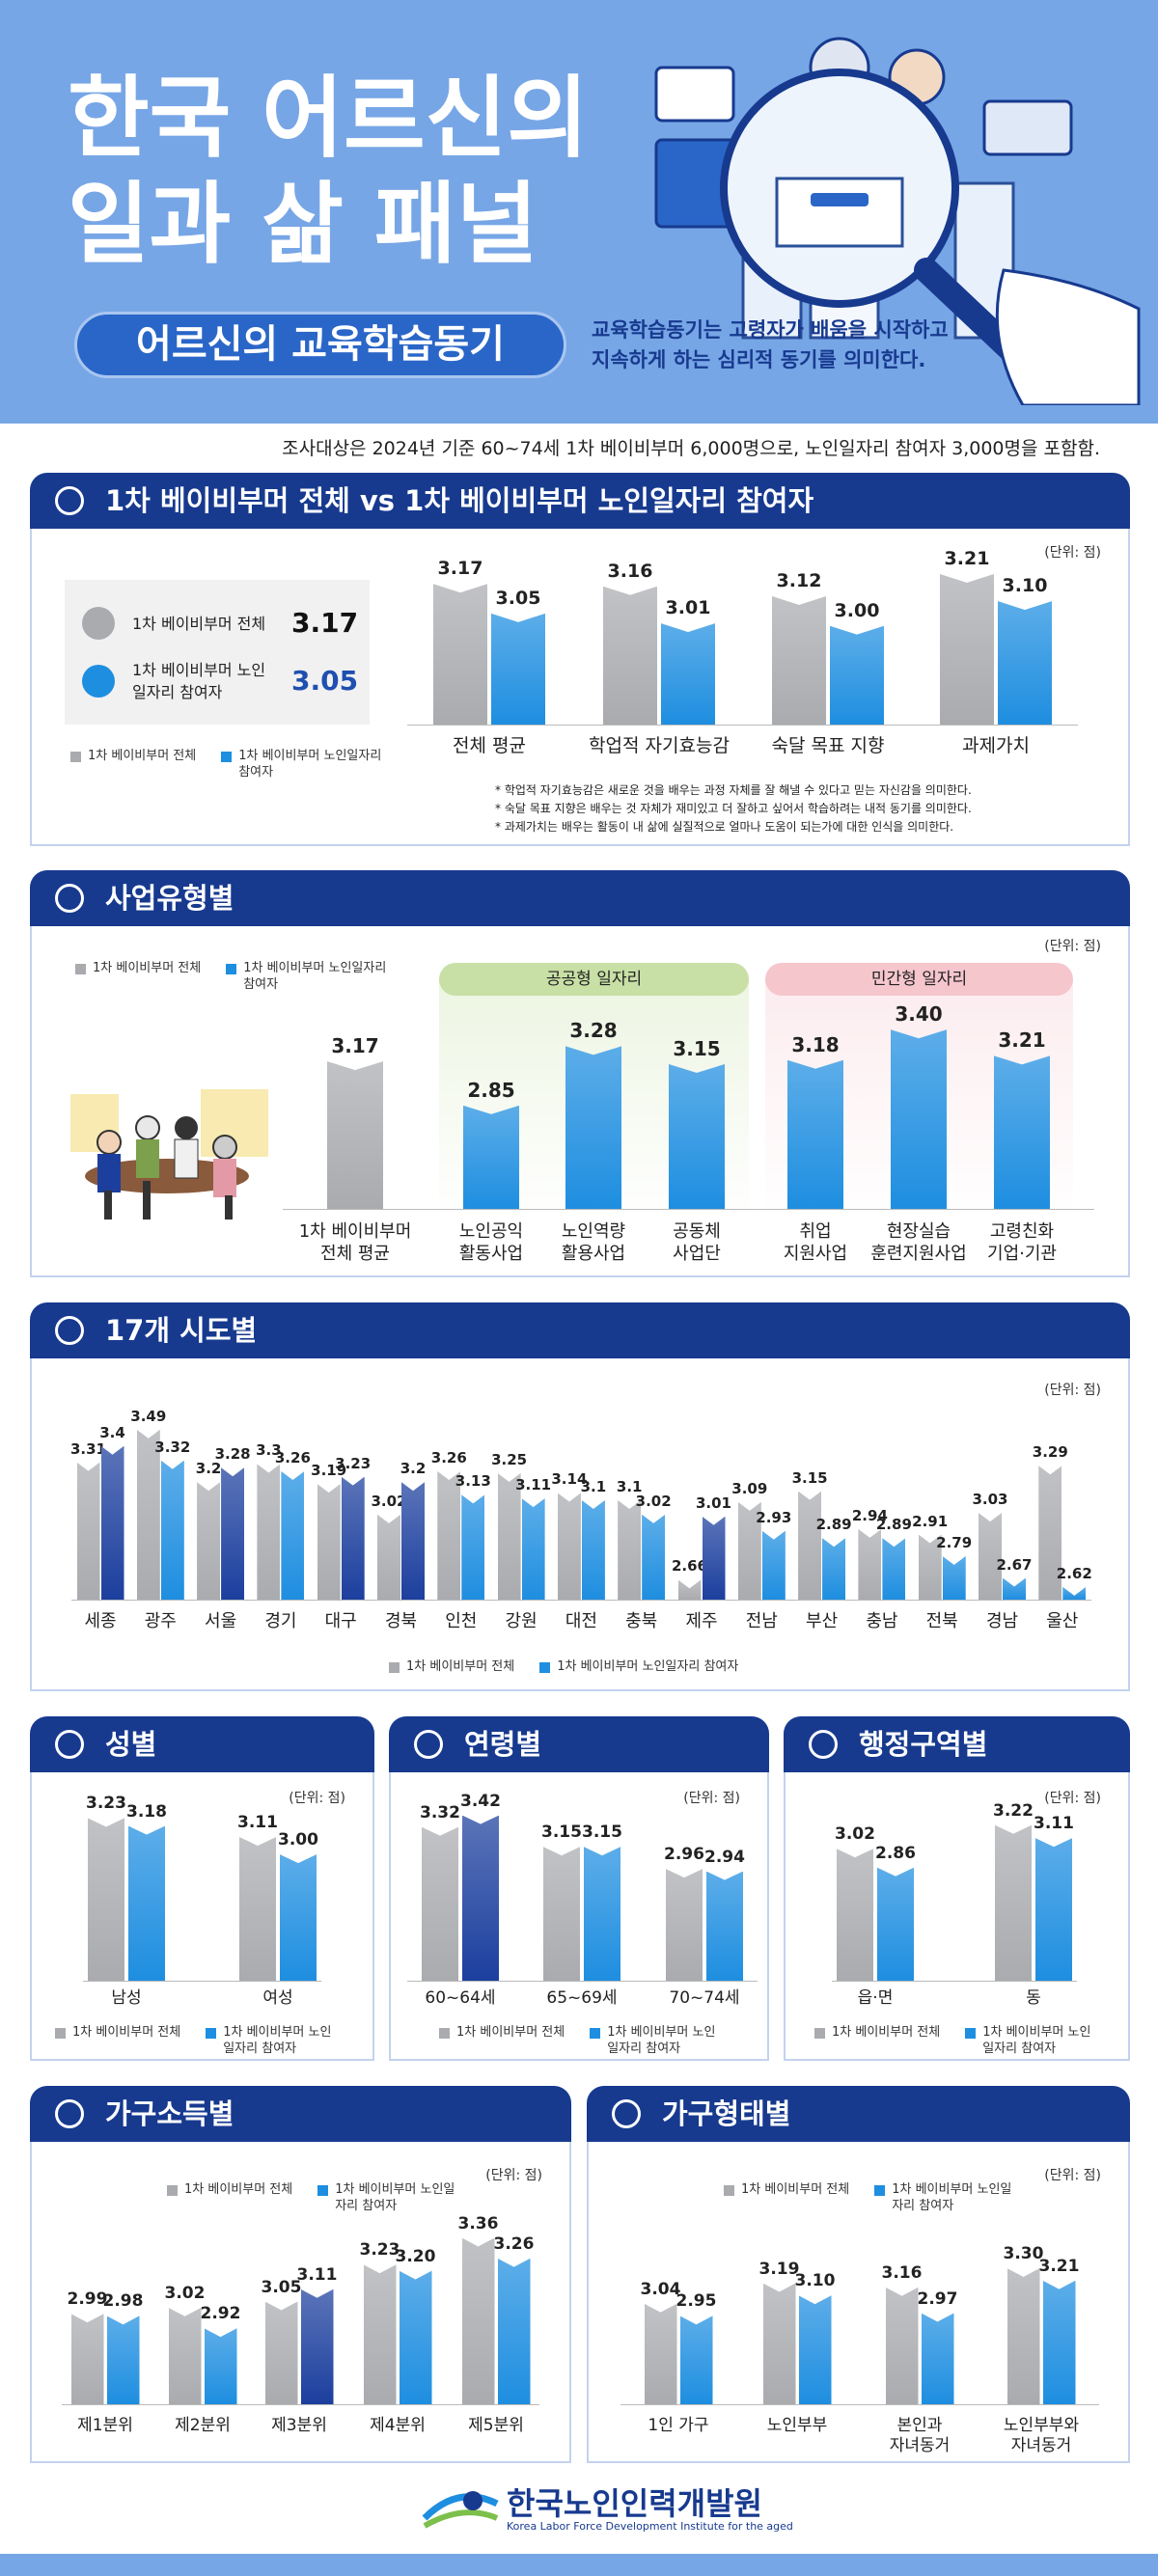  Describe the element at coordinates (238, 2190) in the screenshot. I see `legend-label: 1차 베이비부머 전체` at that location.